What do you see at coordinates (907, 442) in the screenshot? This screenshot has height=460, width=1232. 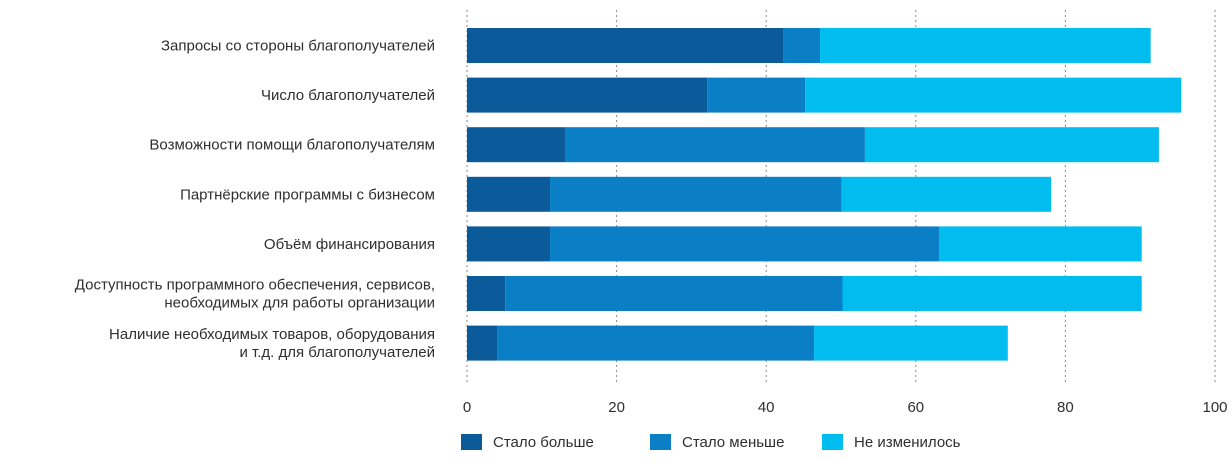 I see `legend-label: Не изменилось` at bounding box center [907, 442].